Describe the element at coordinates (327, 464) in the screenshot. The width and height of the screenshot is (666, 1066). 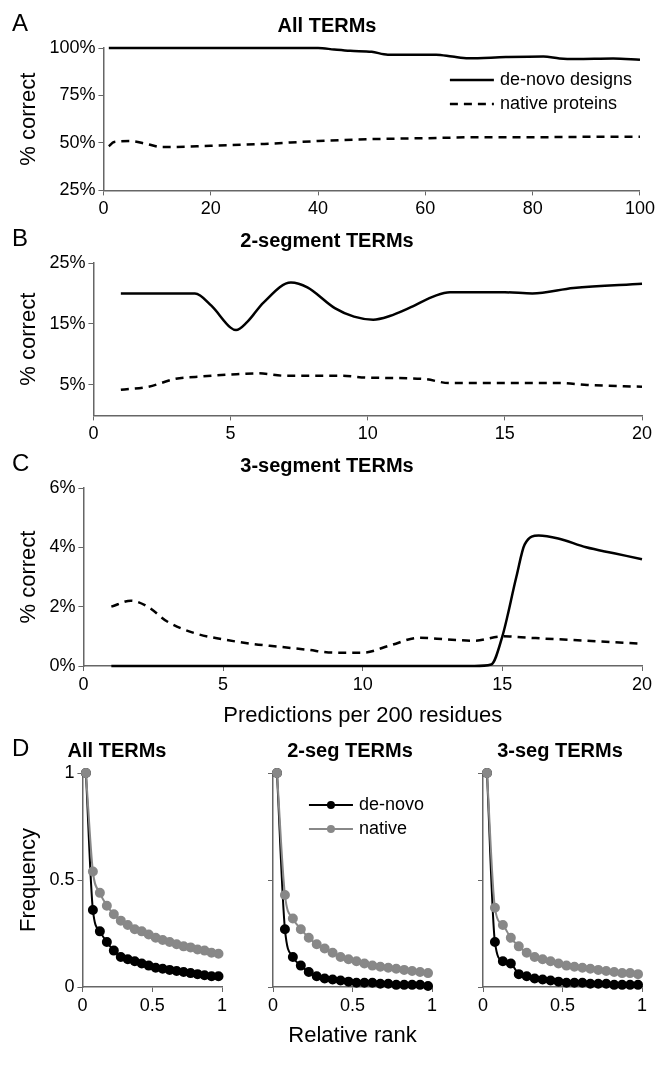
I see `chart-title: 3-segment TERMs` at that location.